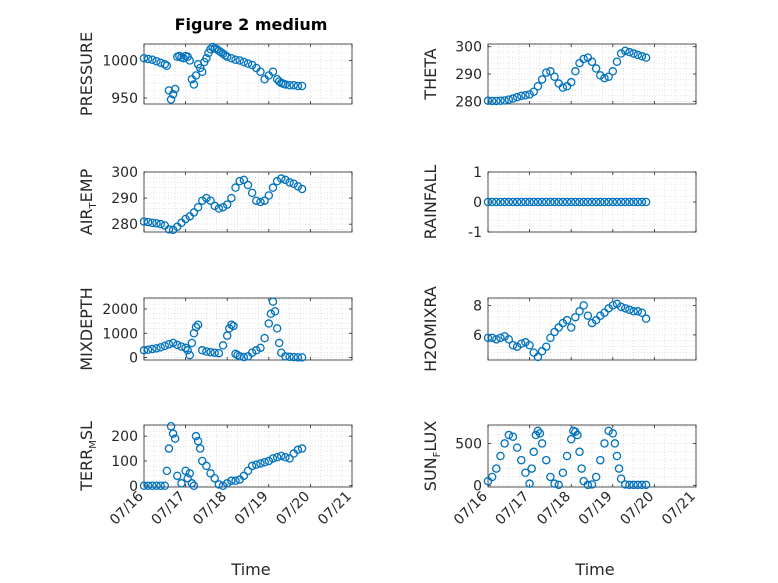  I want to click on y-axis-label: AIRTEMP, so click(88, 201).